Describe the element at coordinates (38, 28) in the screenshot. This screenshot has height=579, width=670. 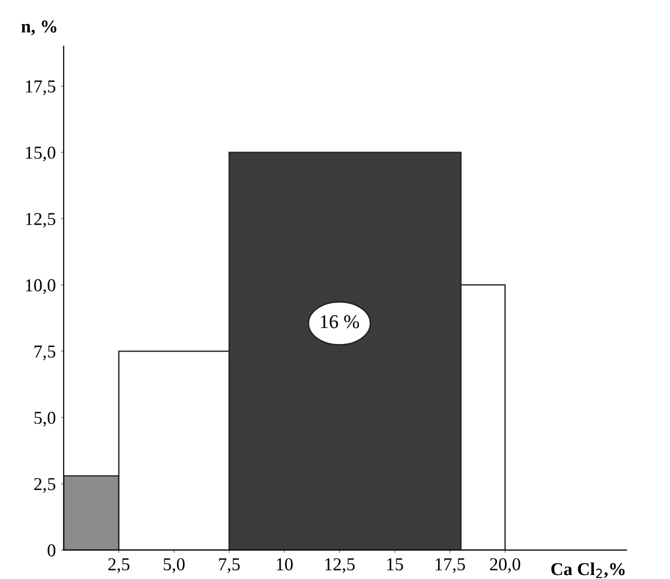
I see `y-axis-title: n, %` at that location.